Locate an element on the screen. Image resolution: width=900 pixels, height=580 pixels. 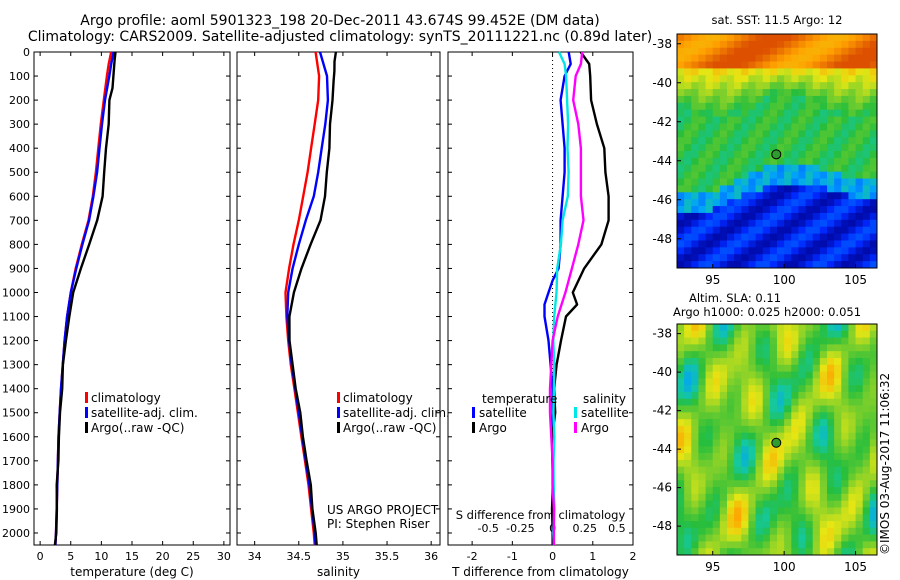
depth-tick-label: 500 is located at coordinates (19, 172).